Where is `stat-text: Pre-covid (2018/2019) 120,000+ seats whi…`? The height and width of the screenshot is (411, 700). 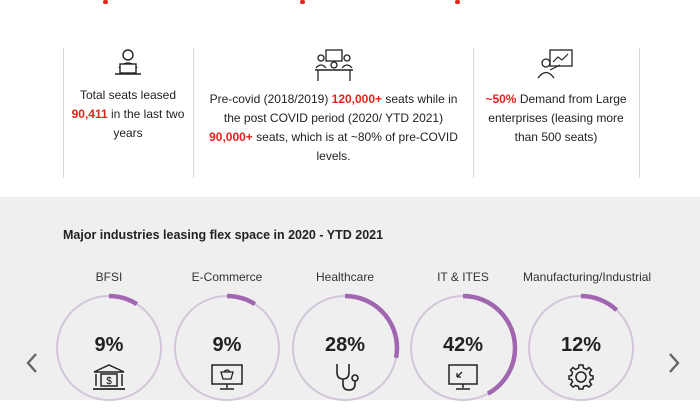
stat-text: Pre-covid (2018/2019) 120,000+ seats whi… is located at coordinates (333, 128).